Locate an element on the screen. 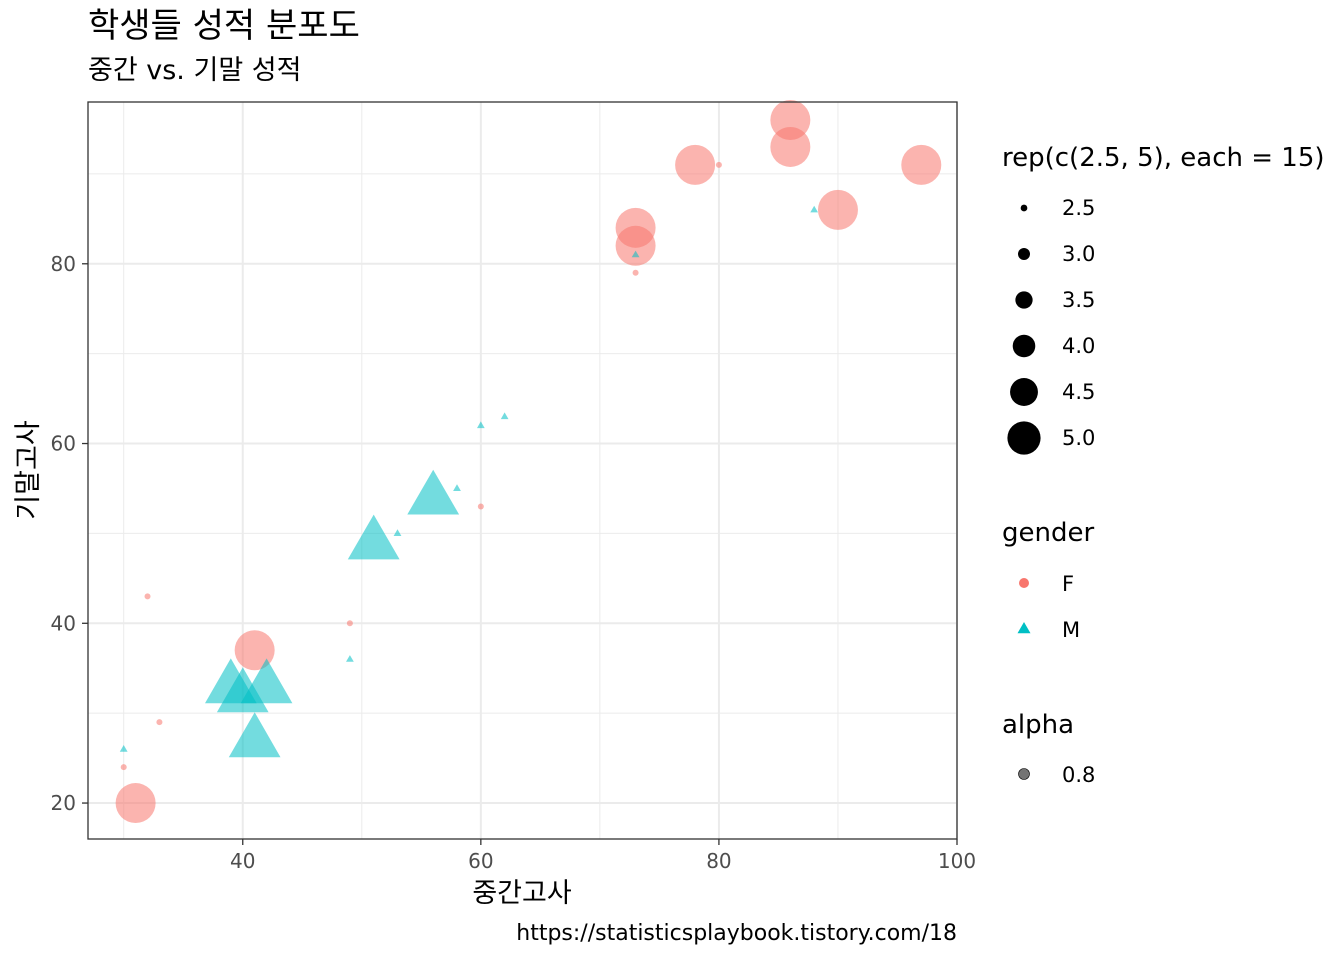 The height and width of the screenshot is (960, 1344). chart-subtitle: 중간 vs. 기말 성적 is located at coordinates (194, 70).